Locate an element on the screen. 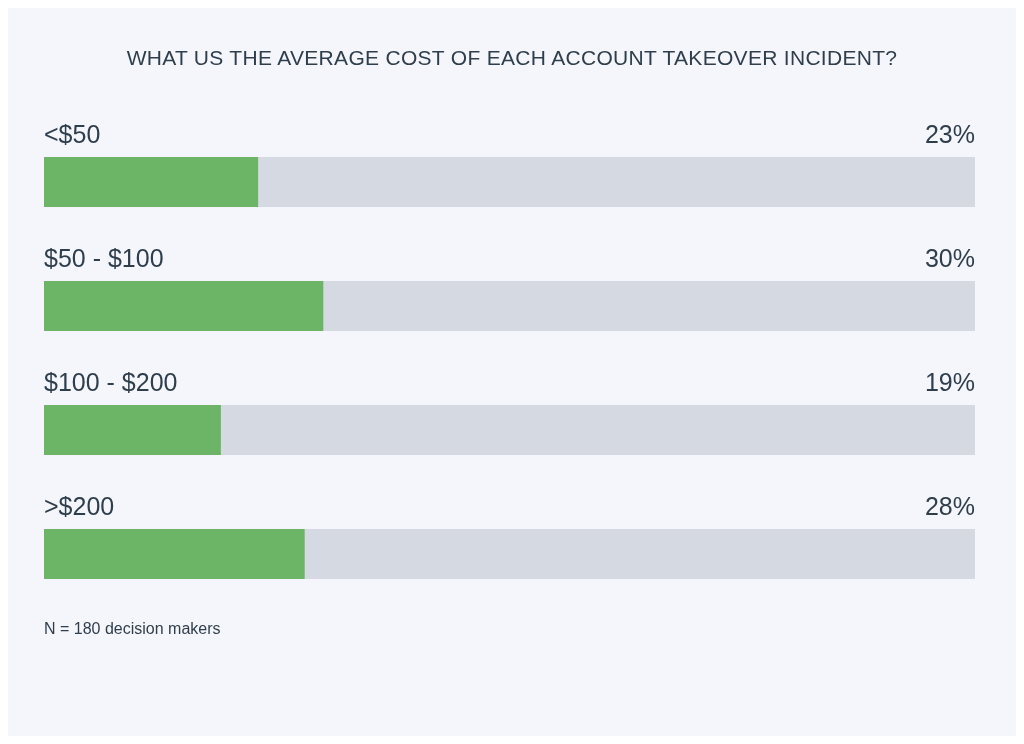 The image size is (1024, 744). data-label: 19% is located at coordinates (949, 382).